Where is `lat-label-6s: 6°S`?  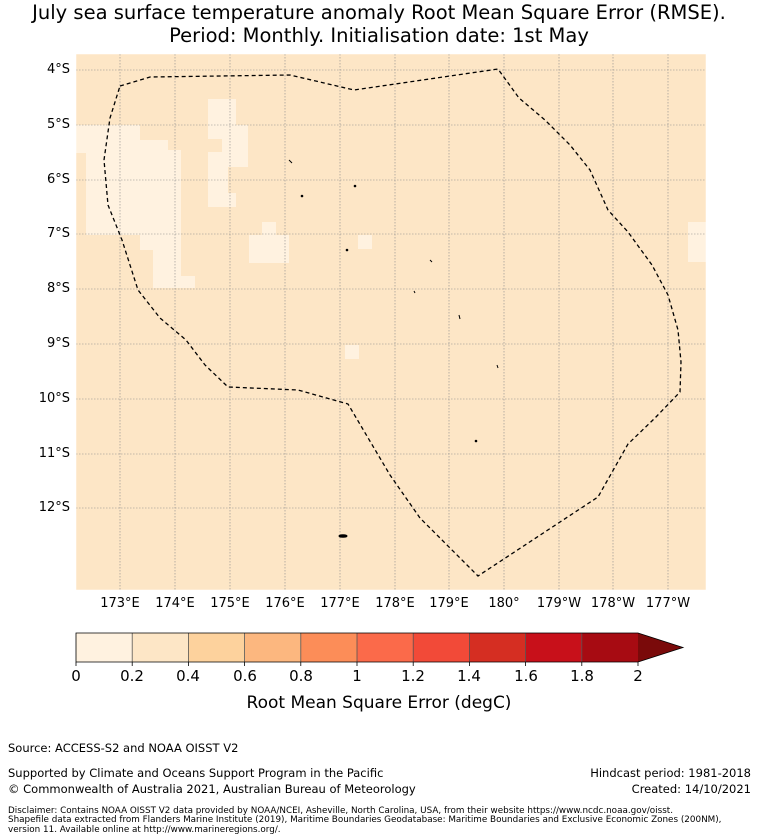 lat-label-6s: 6°S is located at coordinates (58, 179).